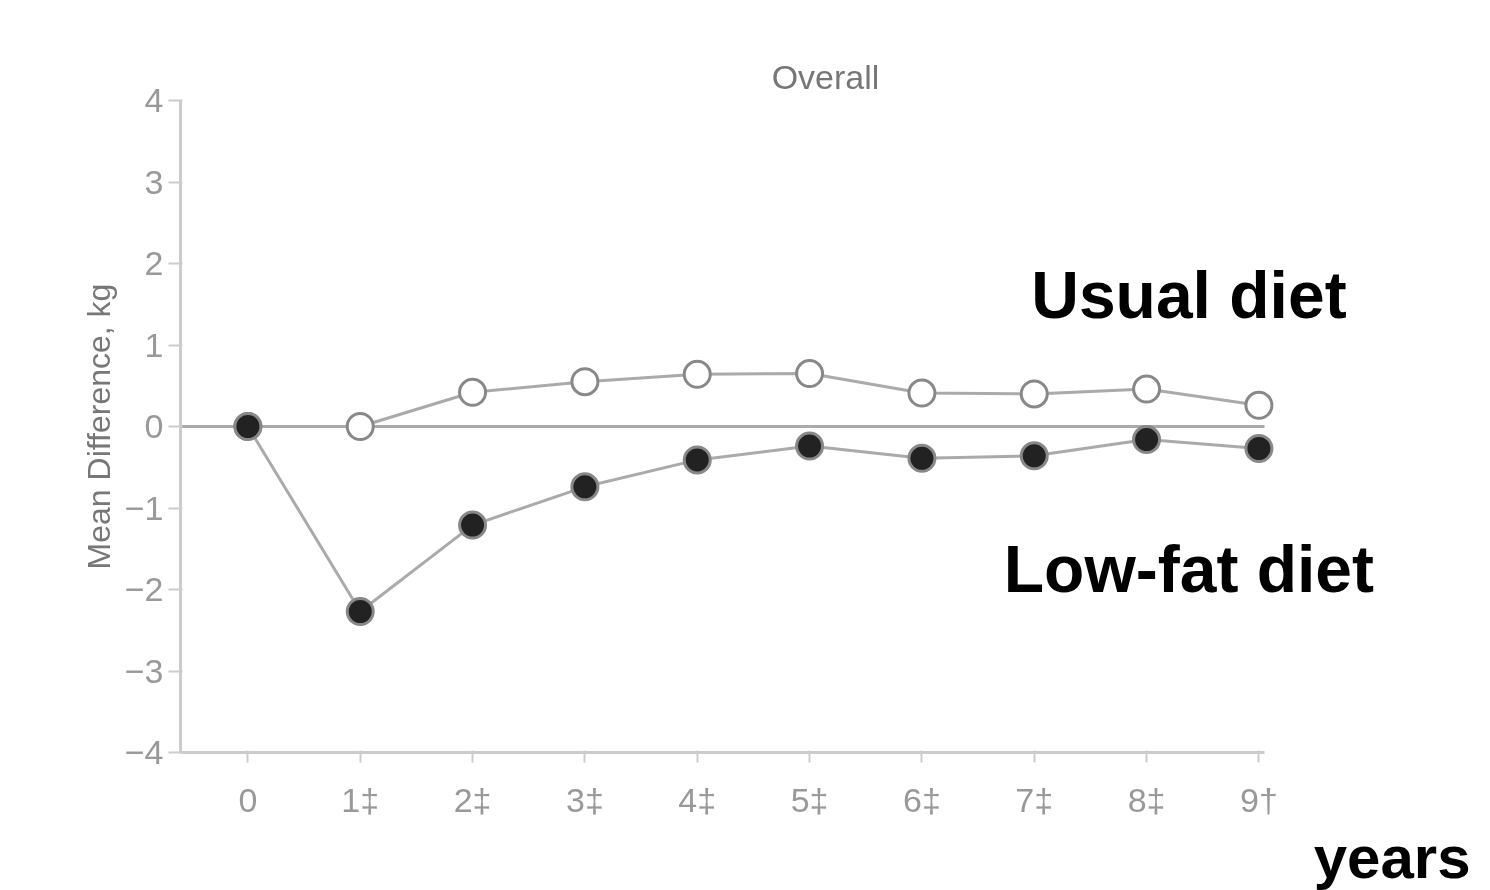 This screenshot has height=890, width=1490. I want to click on x-tick-label: 2‡, so click(472, 799).